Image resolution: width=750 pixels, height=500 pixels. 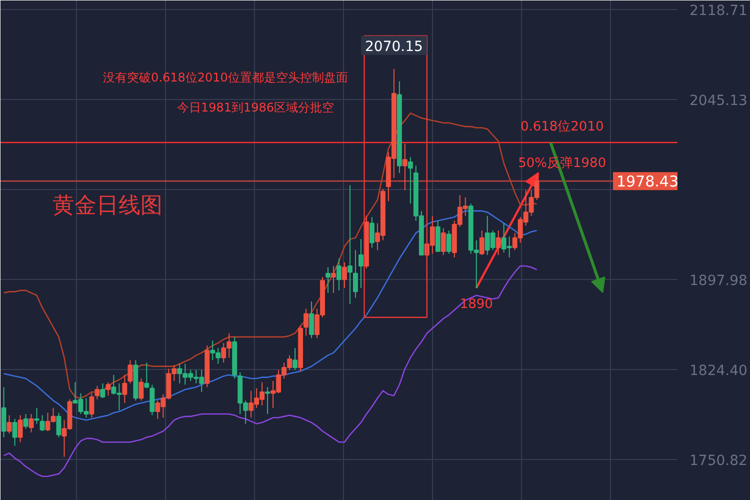 I want to click on ref-line-label: 0.618位2010, so click(x=562, y=126).